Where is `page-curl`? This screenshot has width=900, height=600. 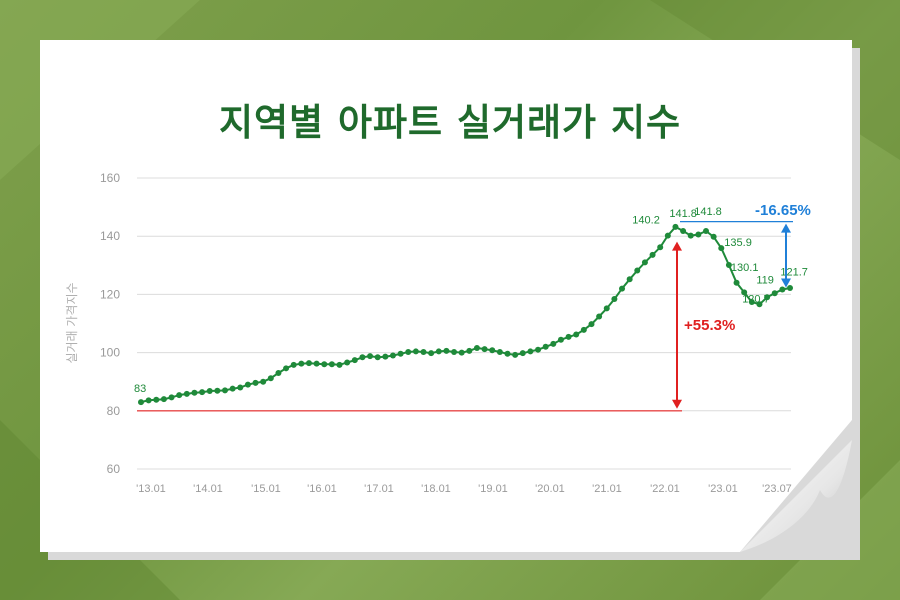 page-curl is located at coordinates (796, 496).